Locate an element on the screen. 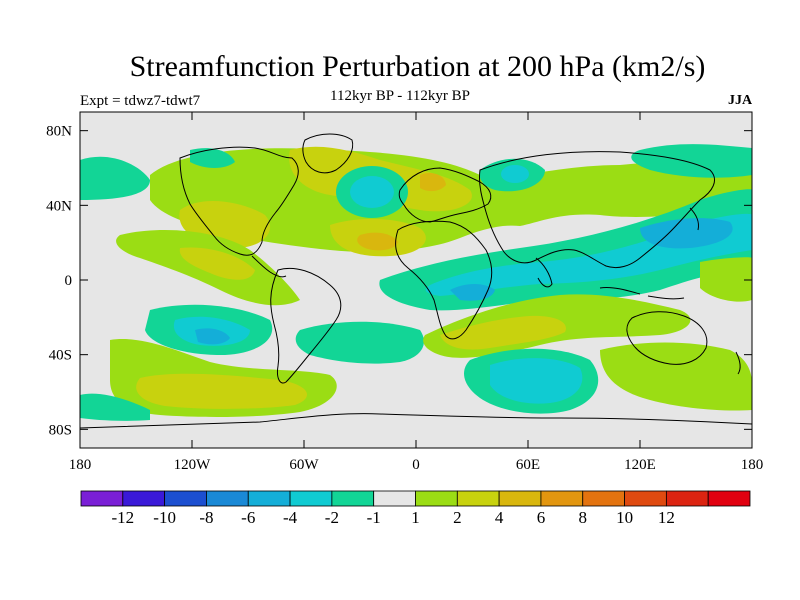 The width and height of the screenshot is (800, 600). coast-japan is located at coordinates (694, 219).